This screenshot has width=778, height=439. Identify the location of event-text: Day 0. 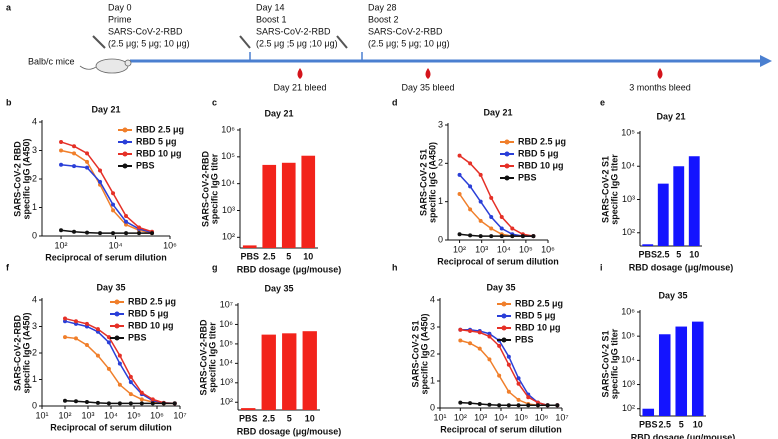
(120, 7).